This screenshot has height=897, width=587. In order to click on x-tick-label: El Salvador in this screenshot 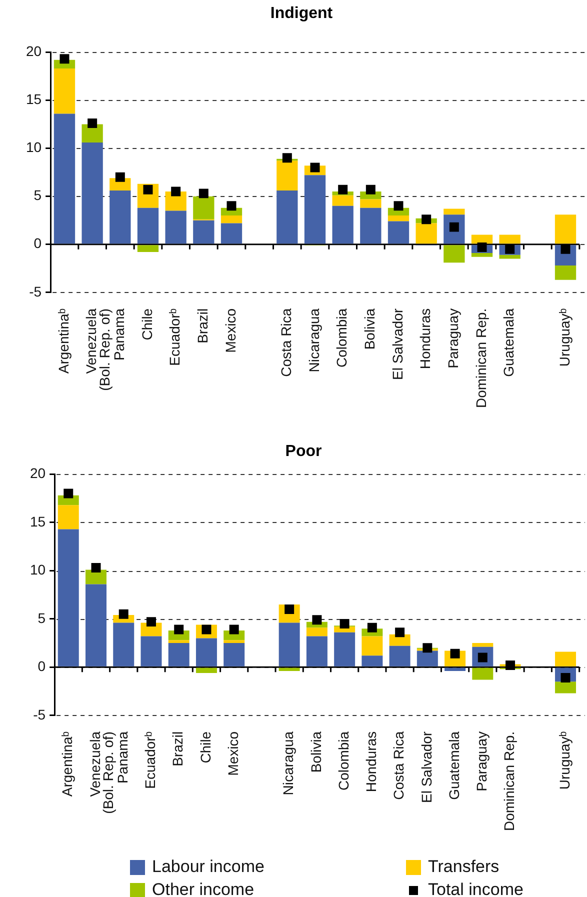, I will do `click(426, 767)`.